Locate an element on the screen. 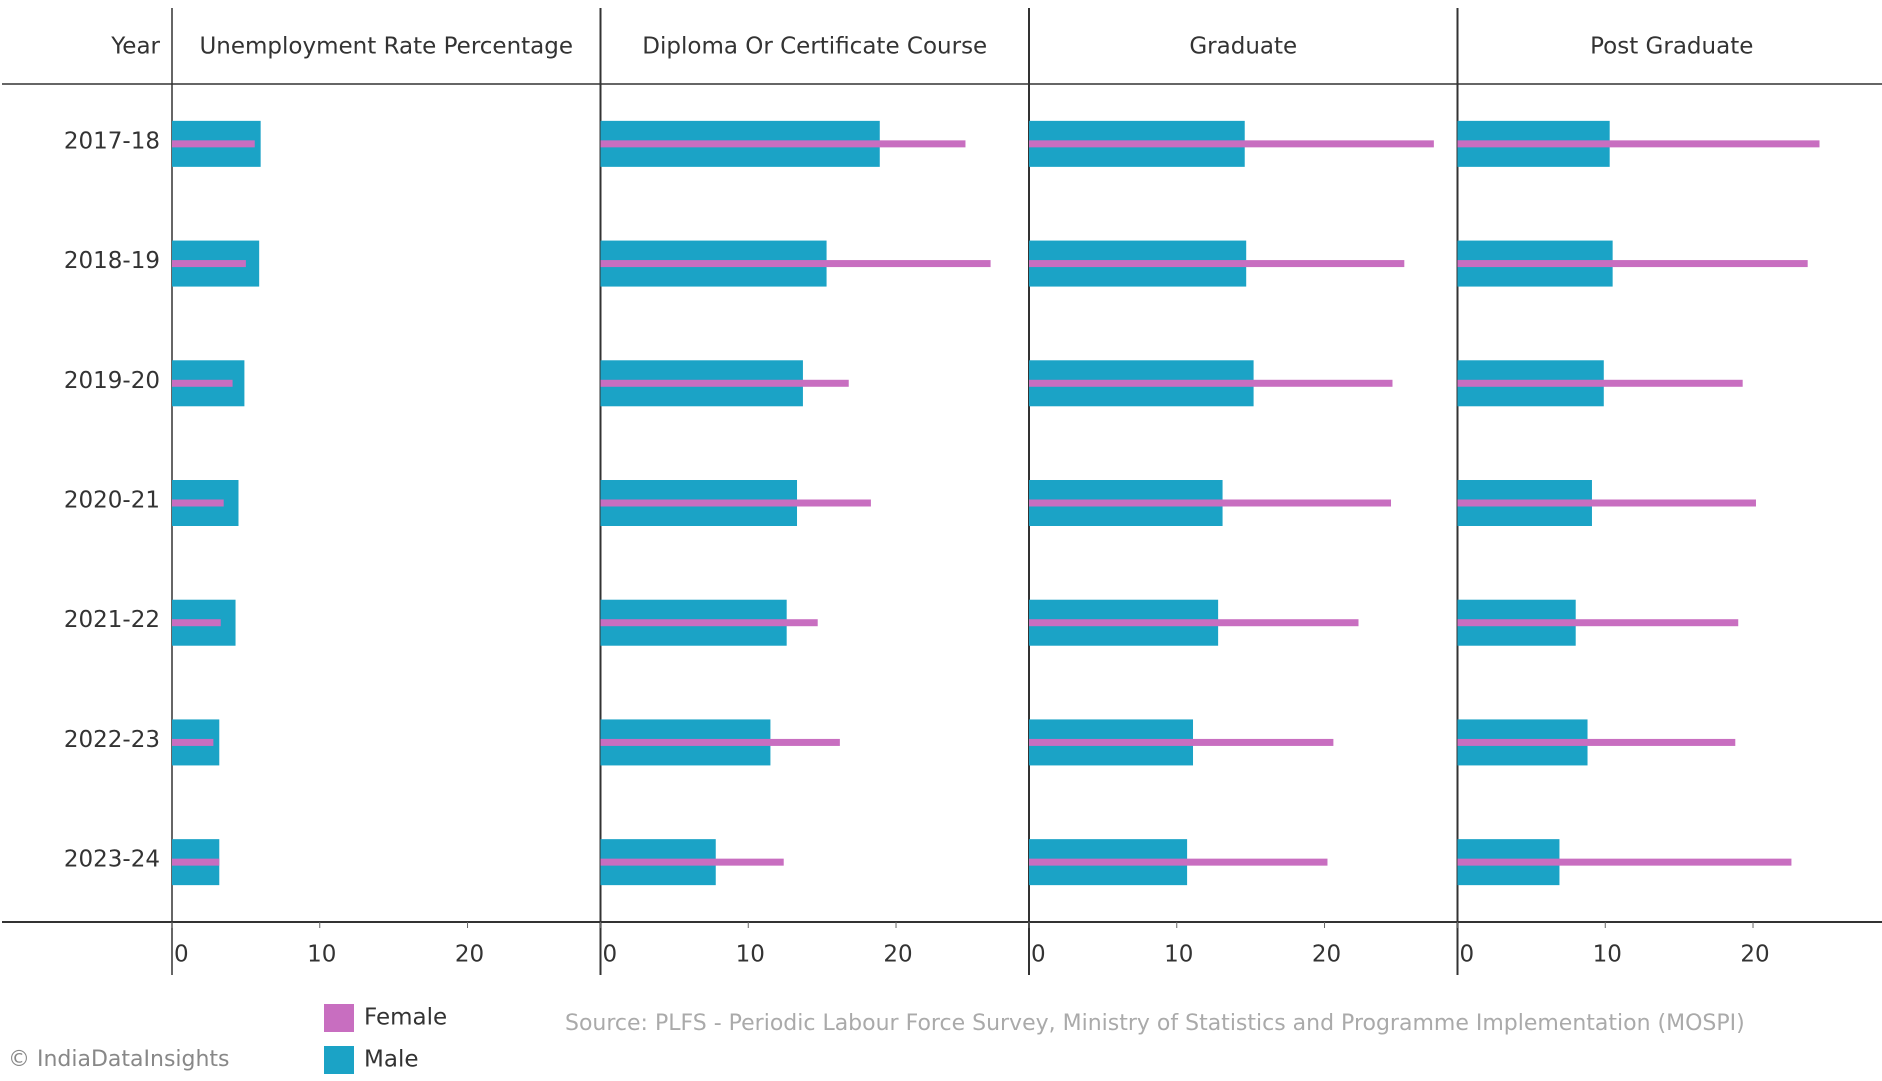  row-header: Year is located at coordinates (135, 47).